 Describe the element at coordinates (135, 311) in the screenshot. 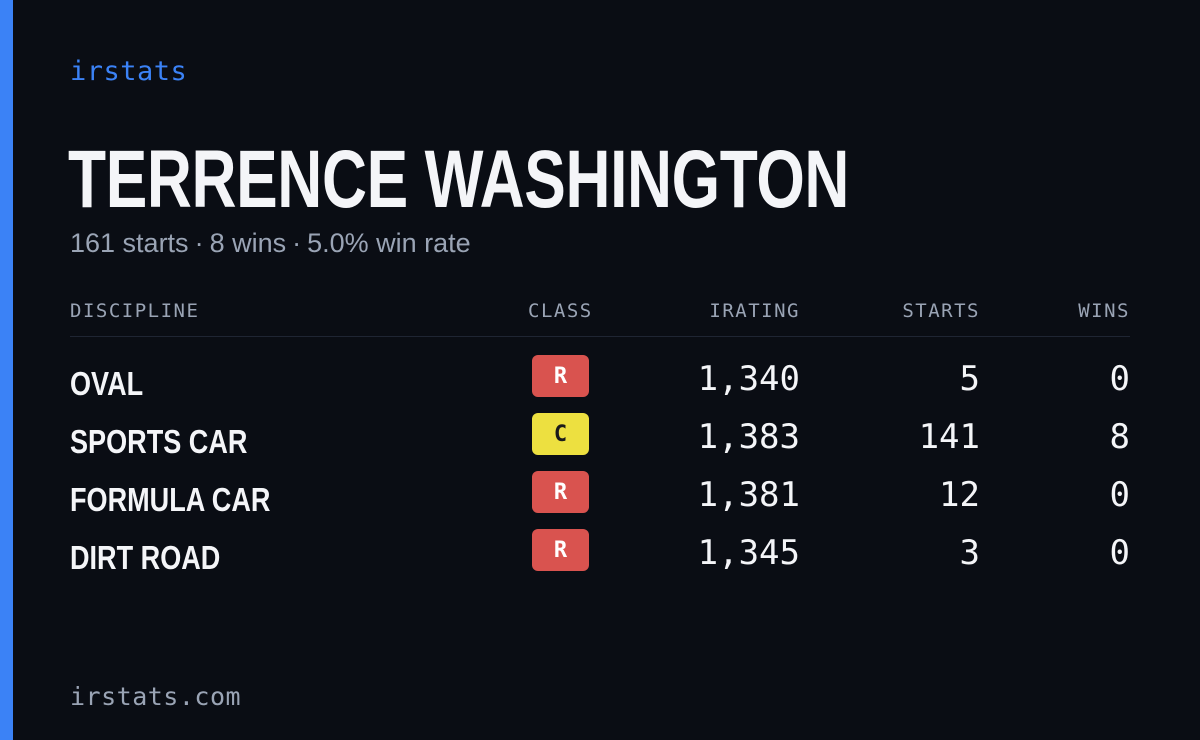

I see `header-discipline: DISCIPLINE` at that location.